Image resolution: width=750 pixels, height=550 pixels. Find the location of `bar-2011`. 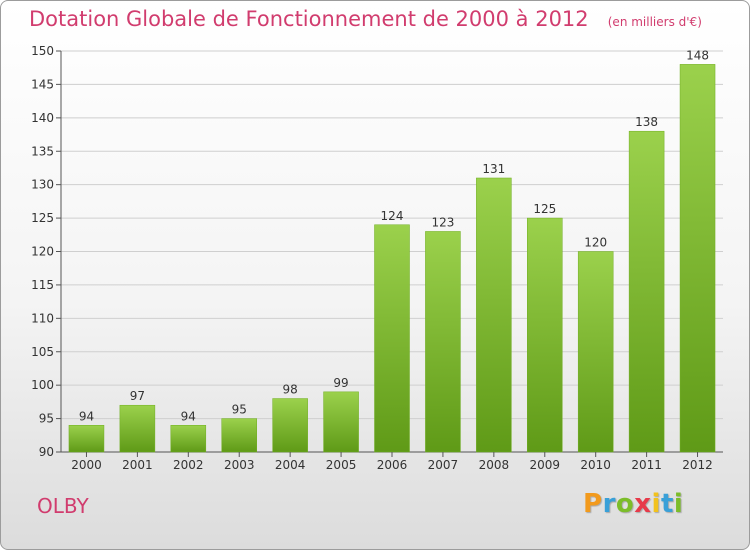

bar-2011 is located at coordinates (646, 291).